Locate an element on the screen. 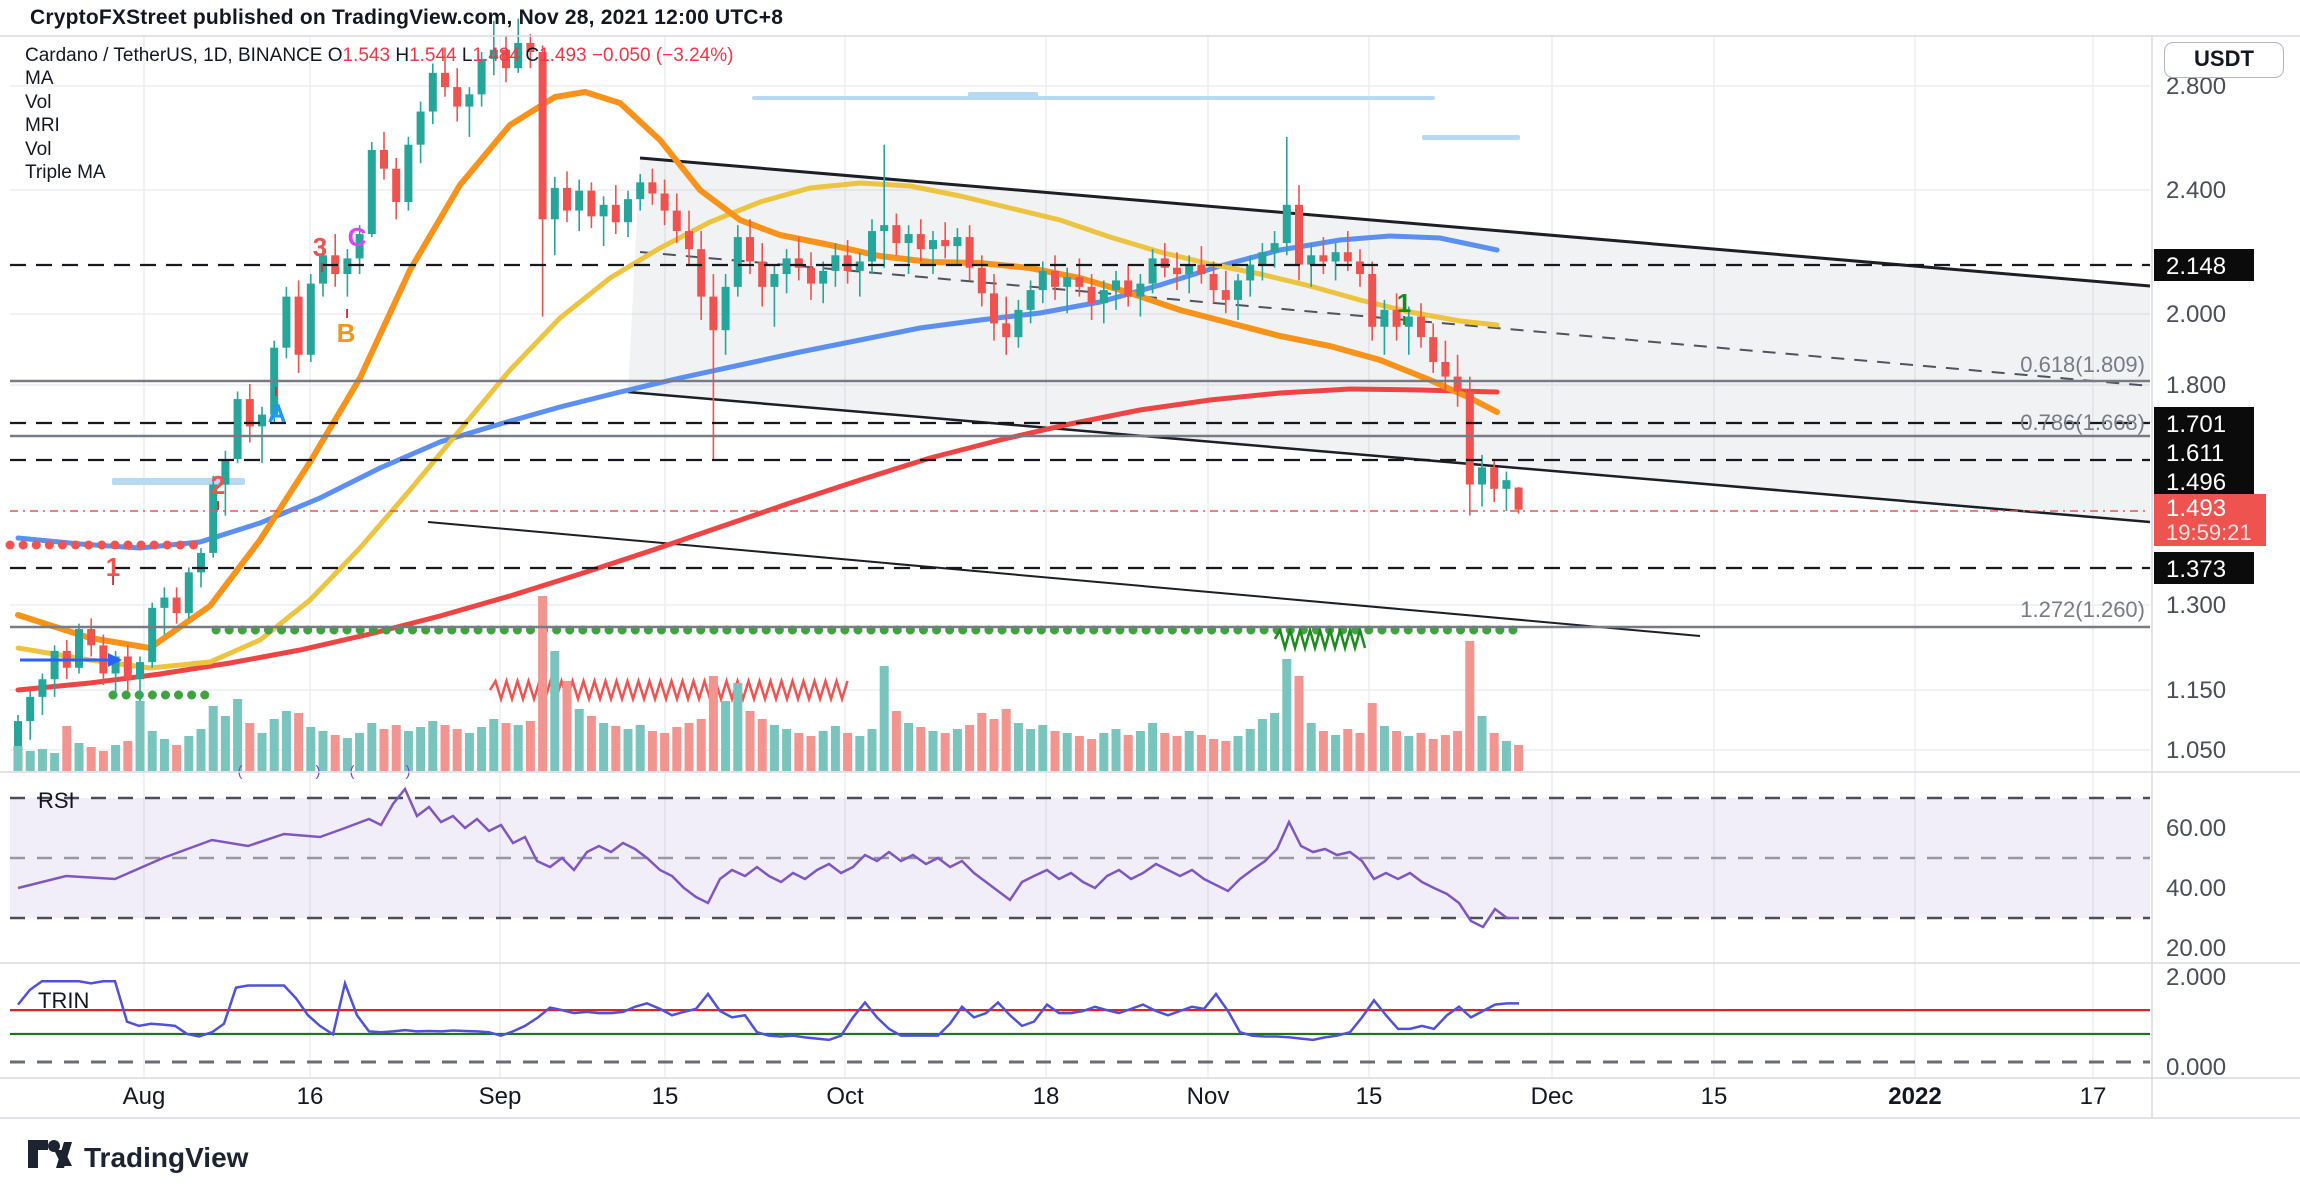  last-price-value: 1.493 is located at coordinates (2196, 508).